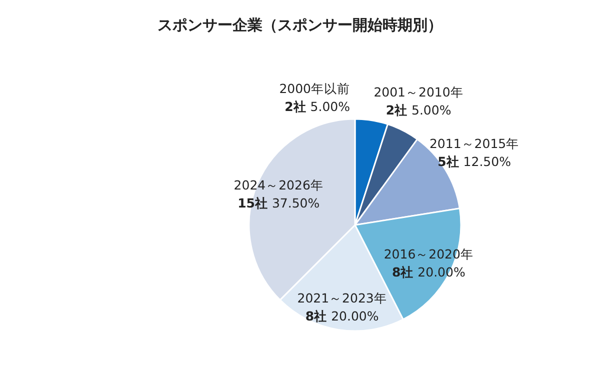 The height and width of the screenshot is (384, 600). Describe the element at coordinates (314, 88) in the screenshot. I see `slice-label: 2000年以前` at that location.